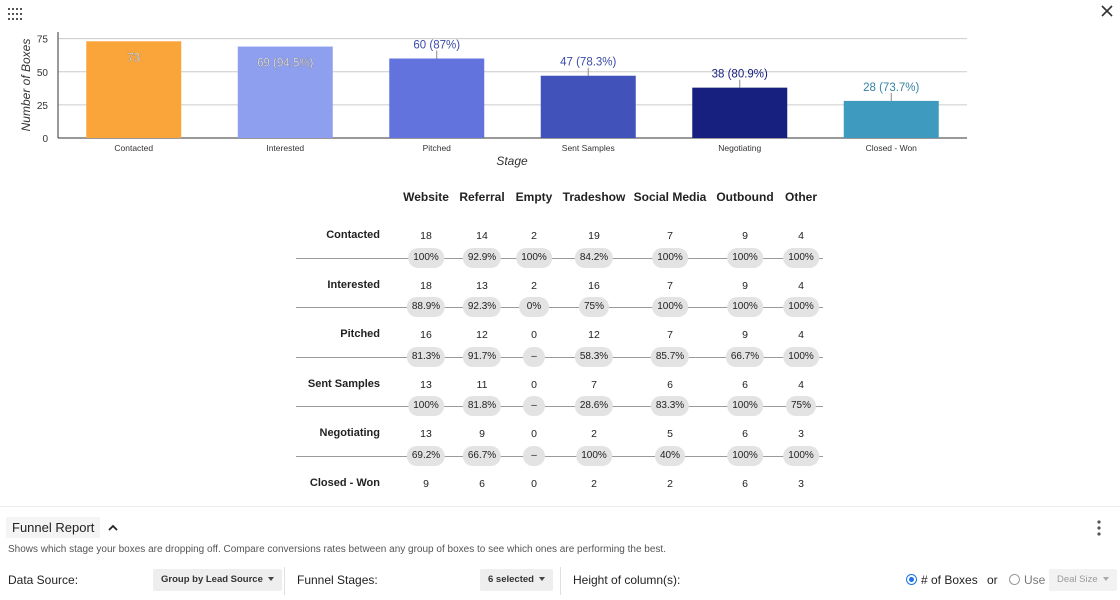 The height and width of the screenshot is (600, 1120). I want to click on deal-size-value: Deal Size, so click(1077, 579).